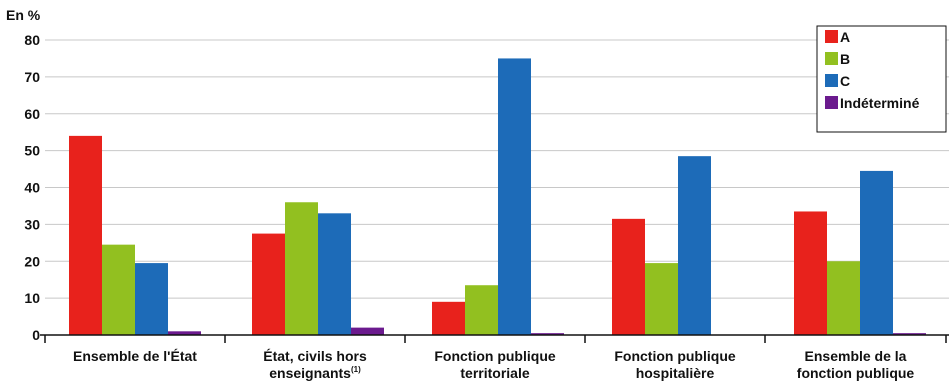 This screenshot has height=387, width=949. I want to click on y-axis-ticks: 0 10 20 30 40 50 60 70 80, so click(32, 187).